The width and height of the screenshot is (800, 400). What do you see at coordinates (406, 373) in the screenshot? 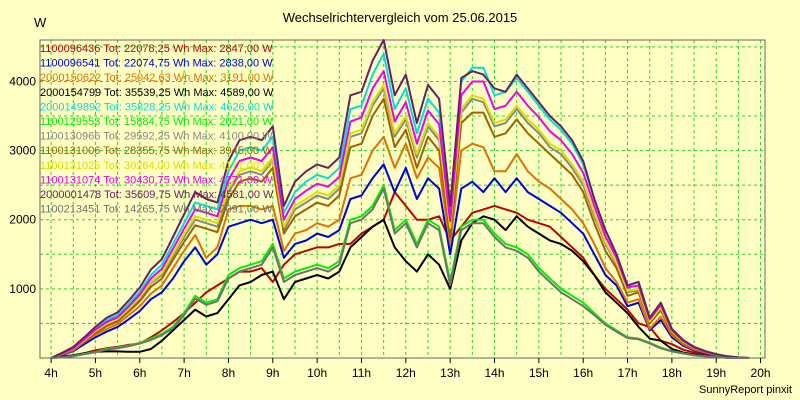
I see `x-tick-label: 12h` at bounding box center [406, 373].